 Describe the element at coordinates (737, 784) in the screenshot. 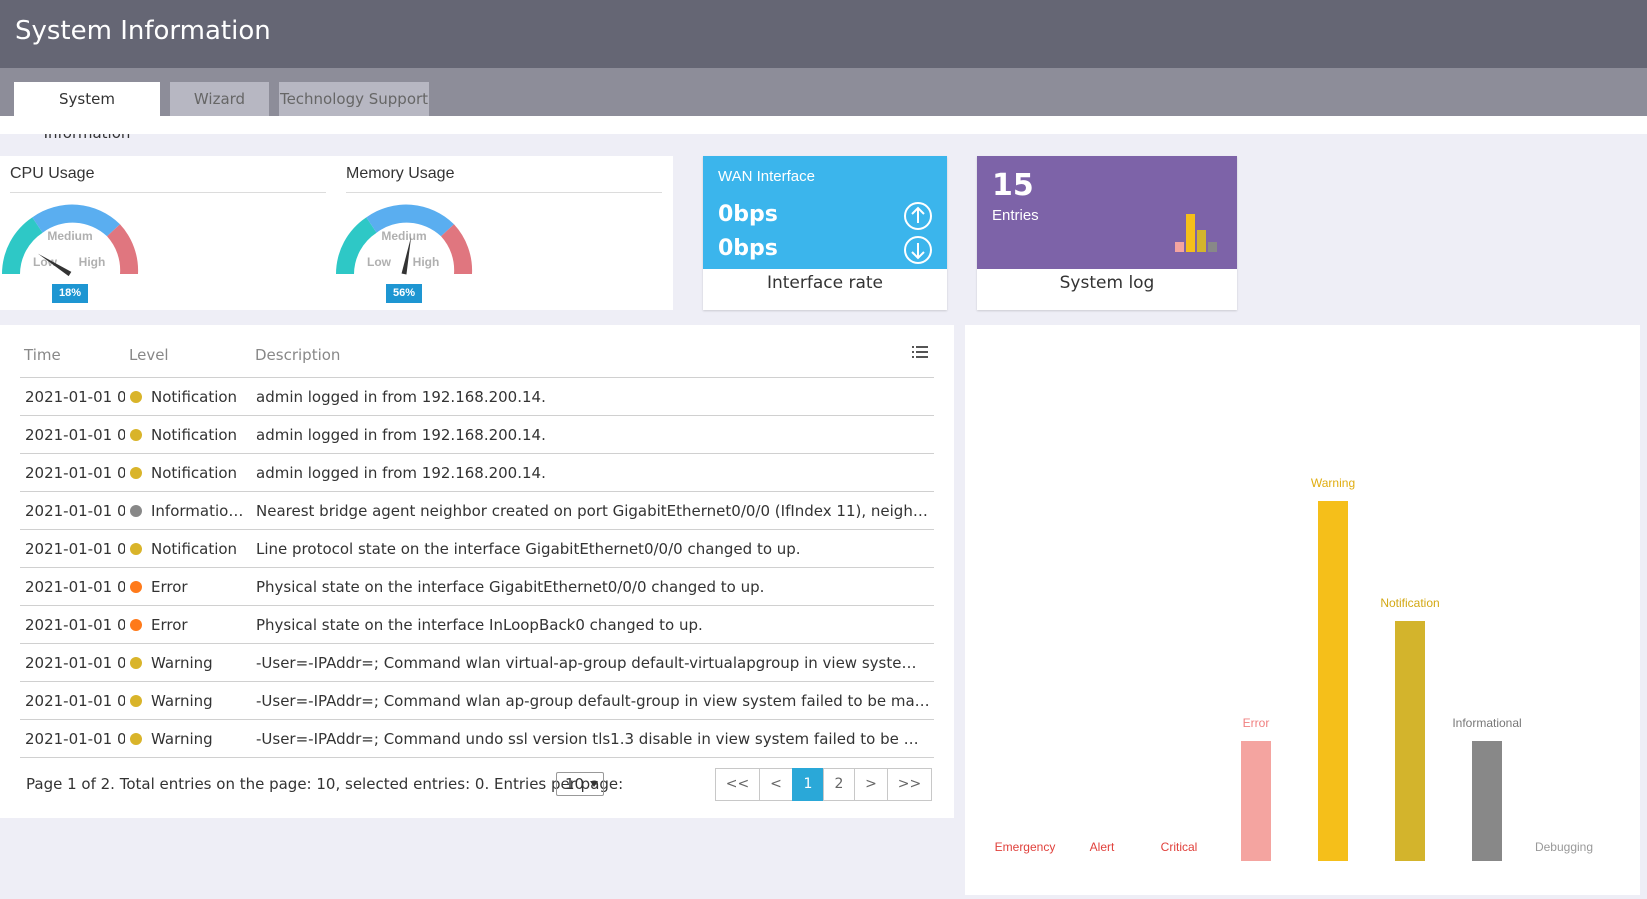

I see `first-page-button: <<` at that location.